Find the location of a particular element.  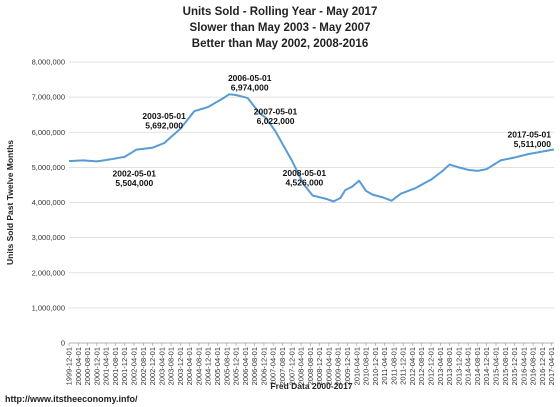

x-tick-label: 2002-12-01 is located at coordinates (152, 366).